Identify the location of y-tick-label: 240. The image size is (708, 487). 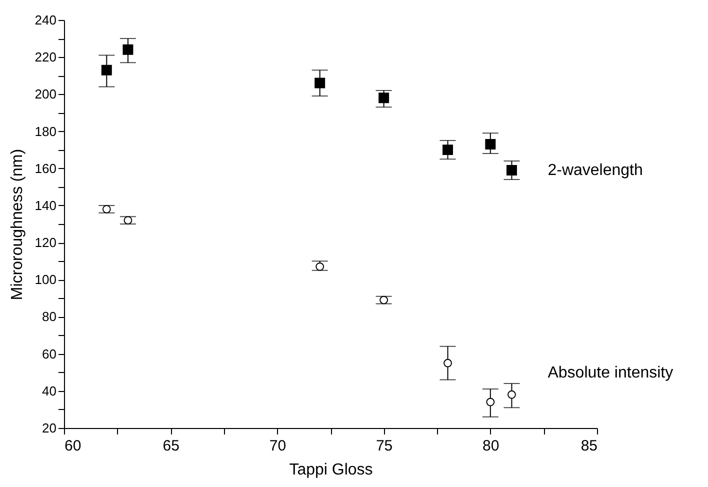
(45, 20).